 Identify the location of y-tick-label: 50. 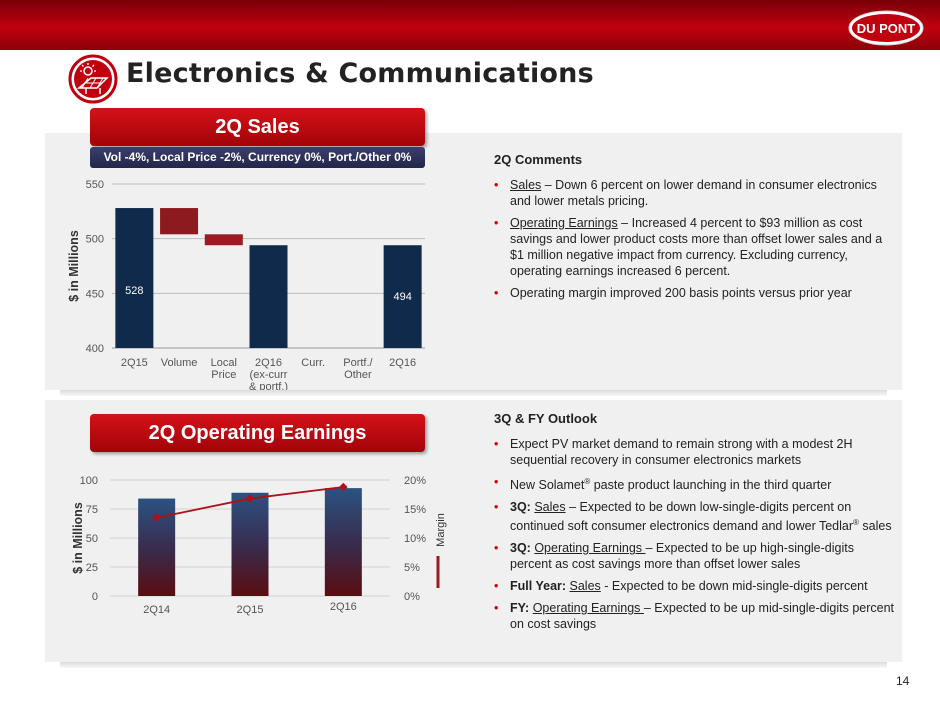
(92, 539).